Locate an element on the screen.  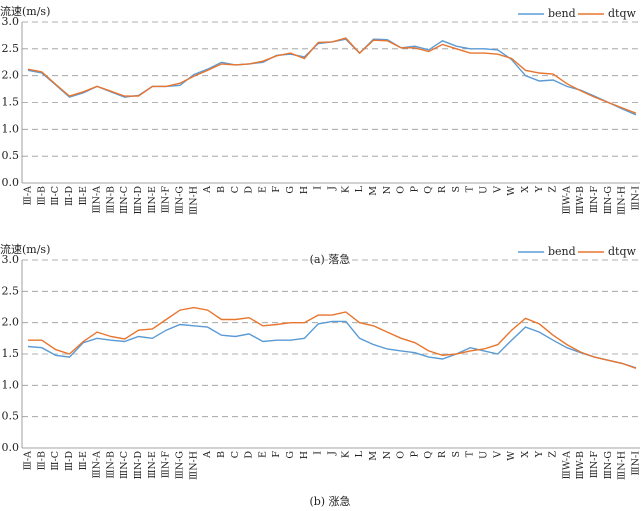
y-tick-label: 1.0 is located at coordinates (11, 128).